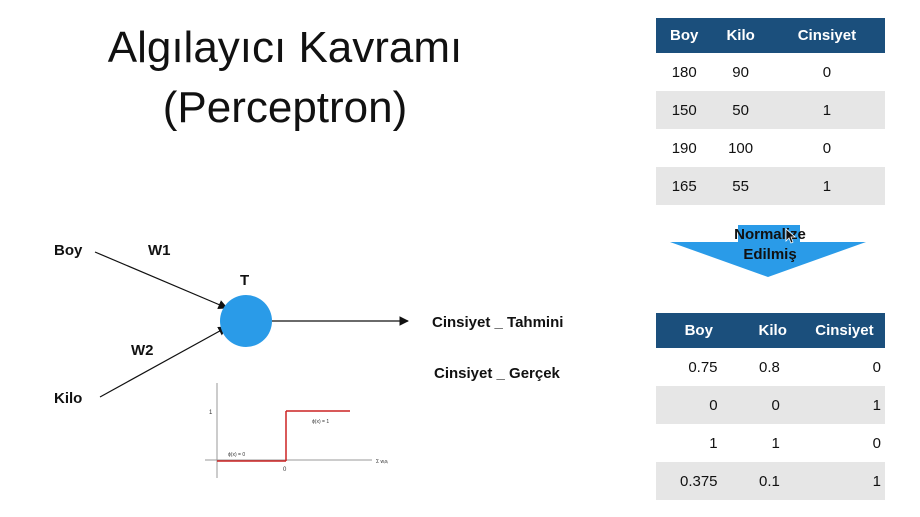 This screenshot has height=517, width=920. I want to click on table-cell: 50, so click(740, 110).